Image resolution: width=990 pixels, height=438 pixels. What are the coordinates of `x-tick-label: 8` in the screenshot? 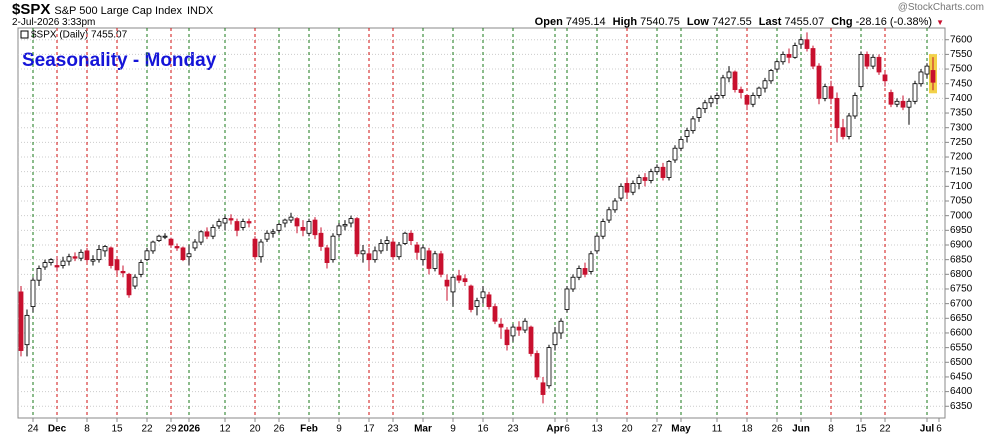 It's located at (831, 429).